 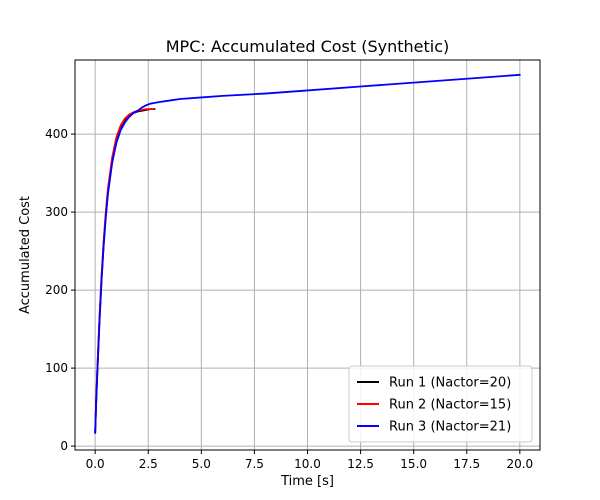 I want to click on y-tick-label: 400, so click(x=56, y=134).